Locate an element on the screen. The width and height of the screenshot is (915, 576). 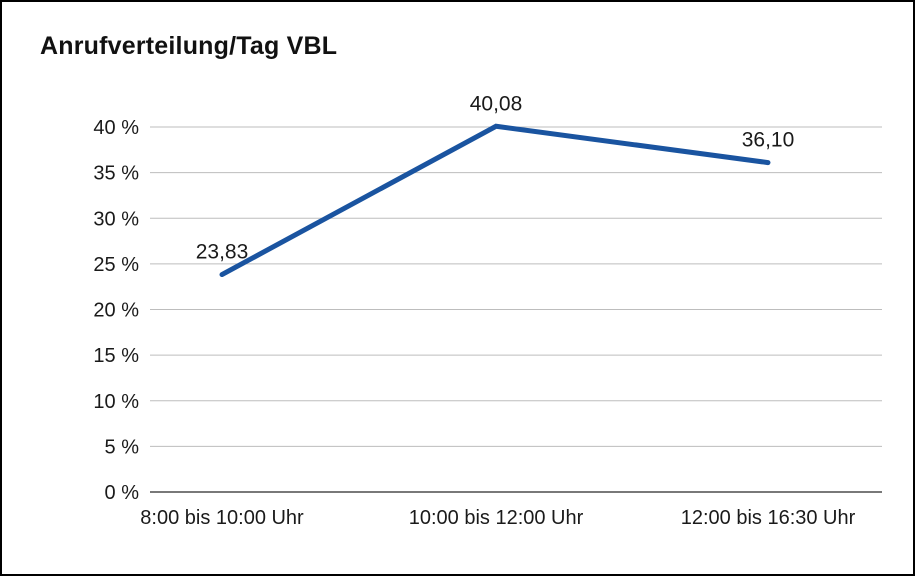
x-axis-label: 12:00 bis 16:30 Uhr is located at coordinates (768, 518).